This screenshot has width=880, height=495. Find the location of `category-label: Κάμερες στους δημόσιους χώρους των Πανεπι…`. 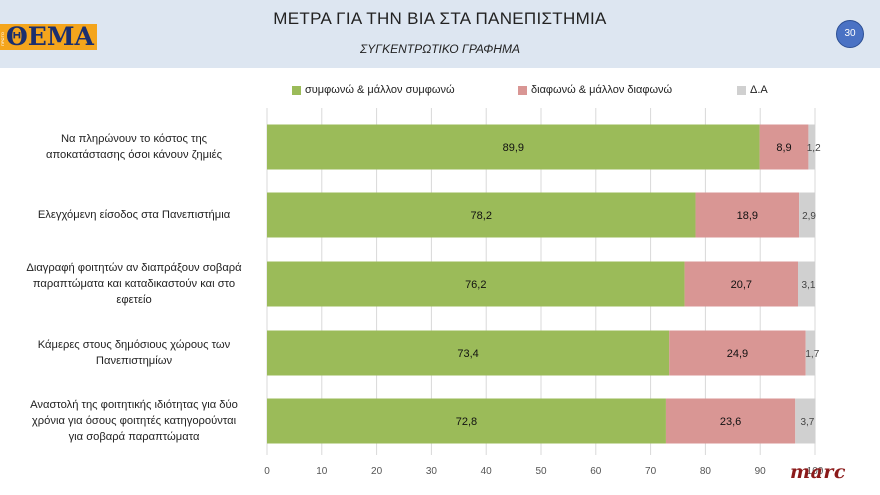

category-label: Κάμερες στους δημόσιους χώρους των Πανεπι… is located at coordinates (134, 353).